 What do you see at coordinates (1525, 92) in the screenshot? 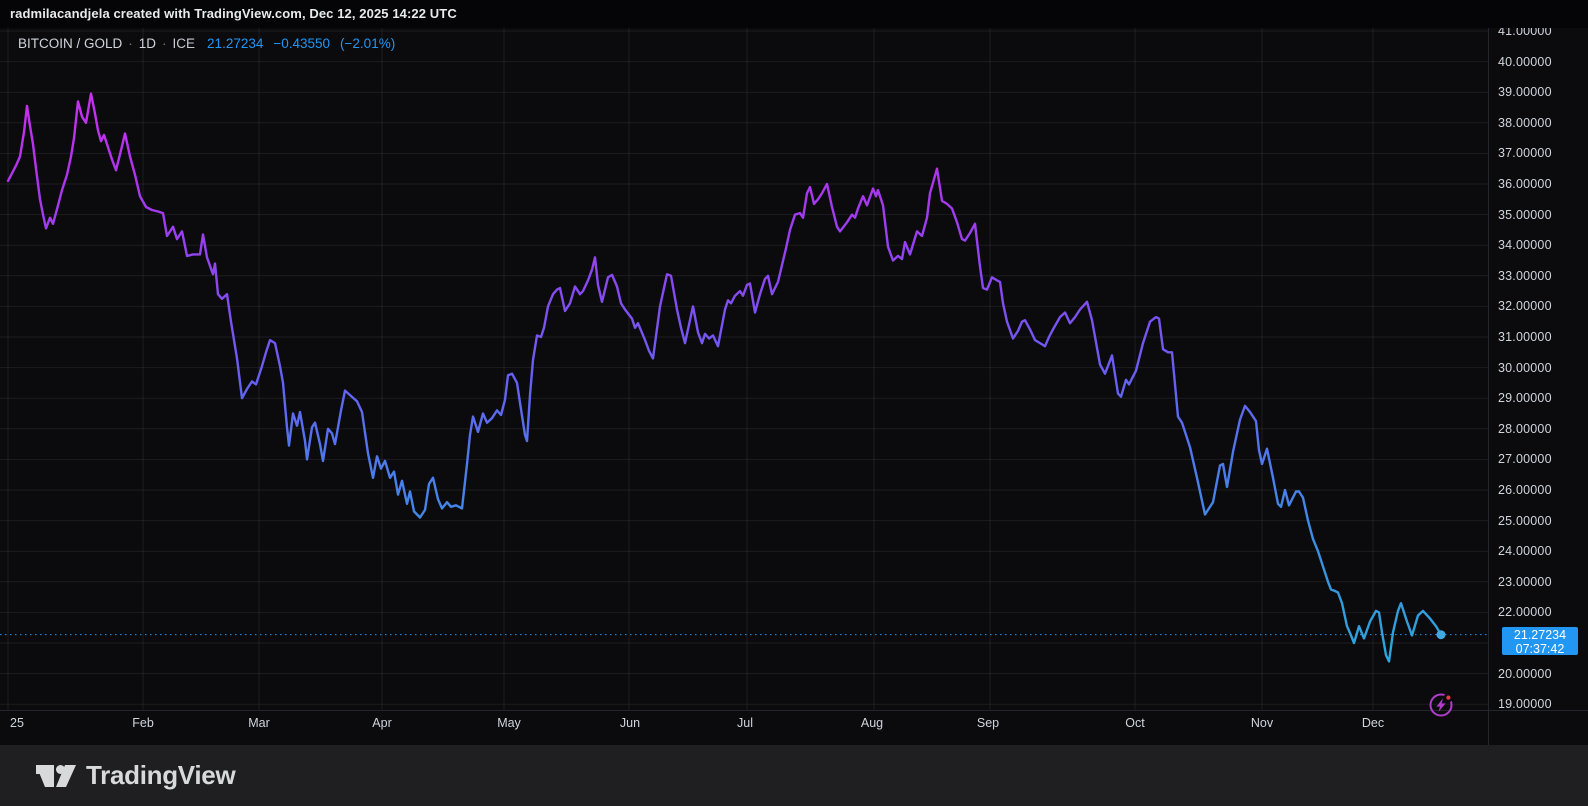
I see `price-tick-label: 39.00000` at bounding box center [1525, 92].